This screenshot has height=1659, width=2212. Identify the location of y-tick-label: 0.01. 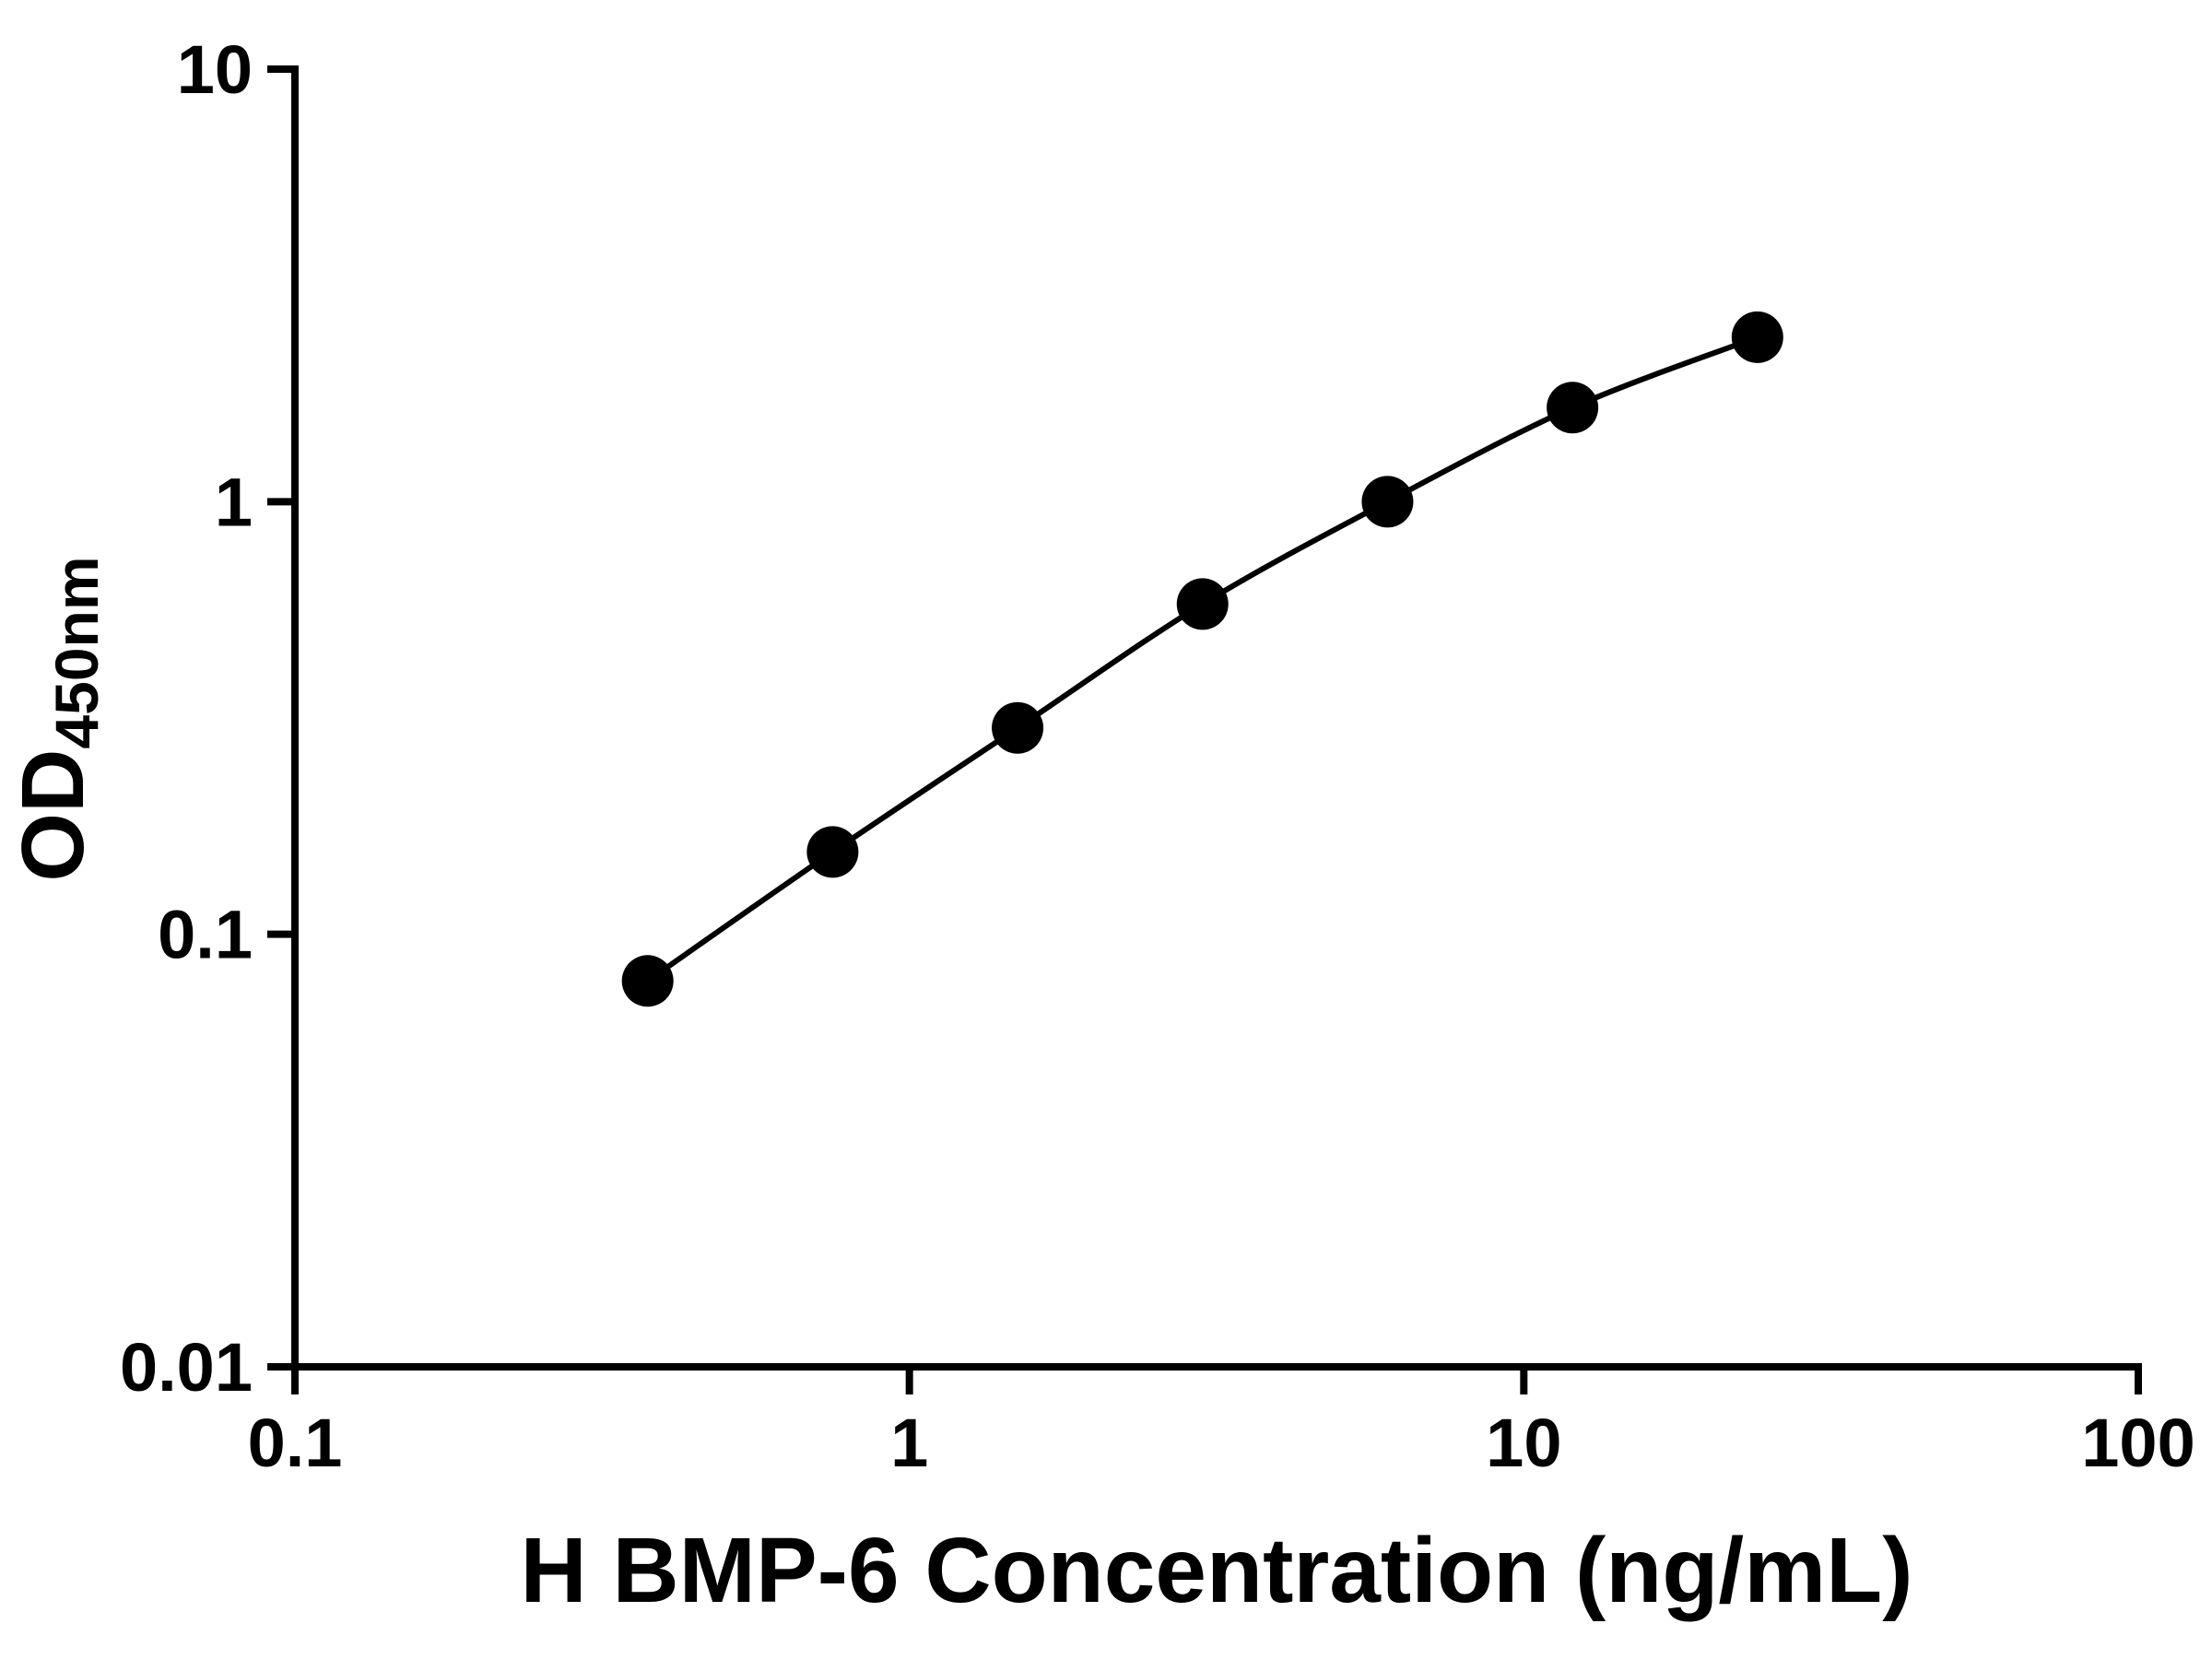
(186, 1367).